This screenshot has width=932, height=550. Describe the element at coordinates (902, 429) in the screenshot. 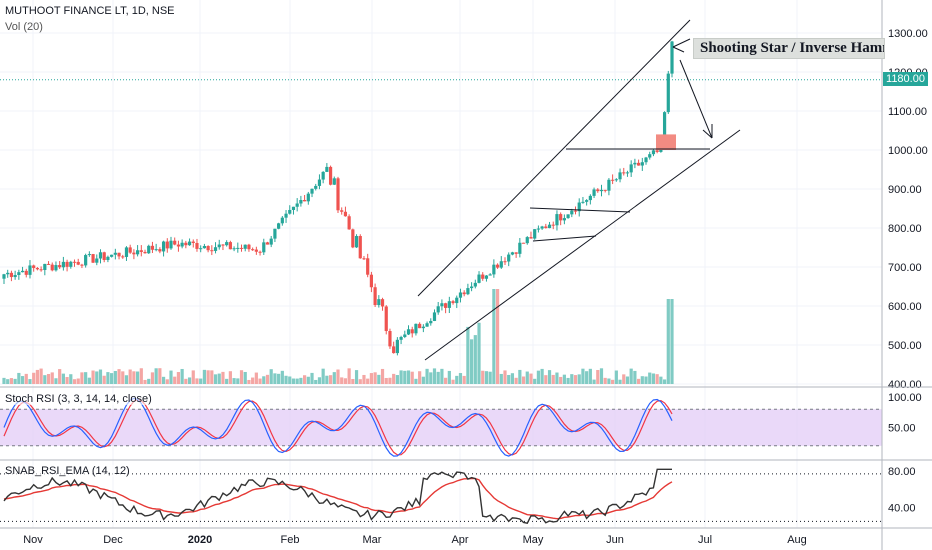

I see `stoch-tick-label: 50.00` at that location.